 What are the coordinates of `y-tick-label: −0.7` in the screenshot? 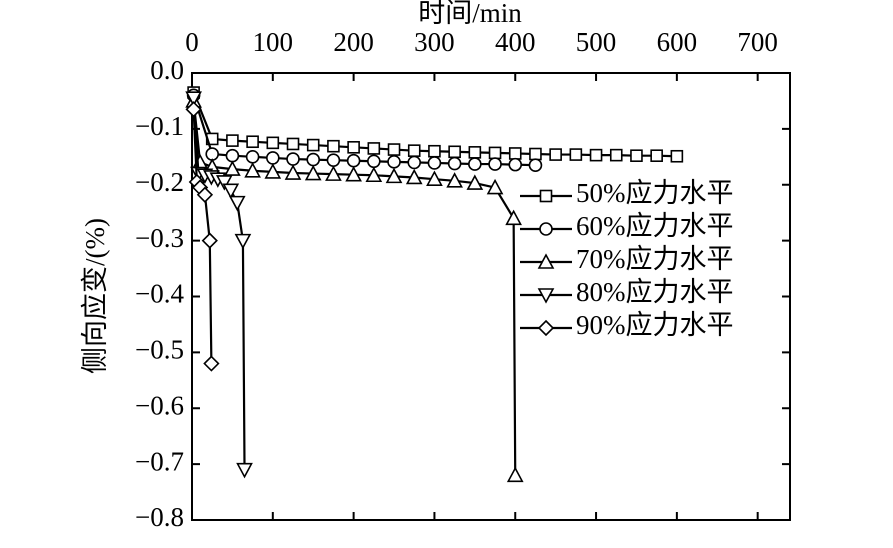 It's located at (159, 461).